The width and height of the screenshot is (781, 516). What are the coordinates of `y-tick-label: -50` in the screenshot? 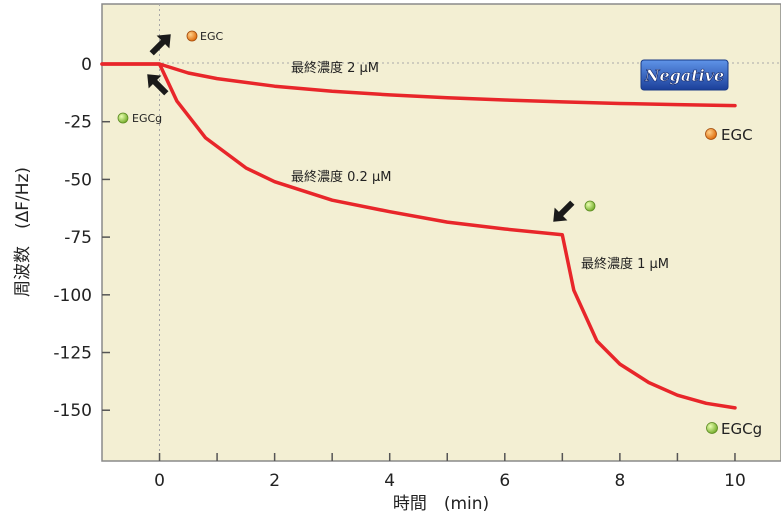 It's located at (78, 180).